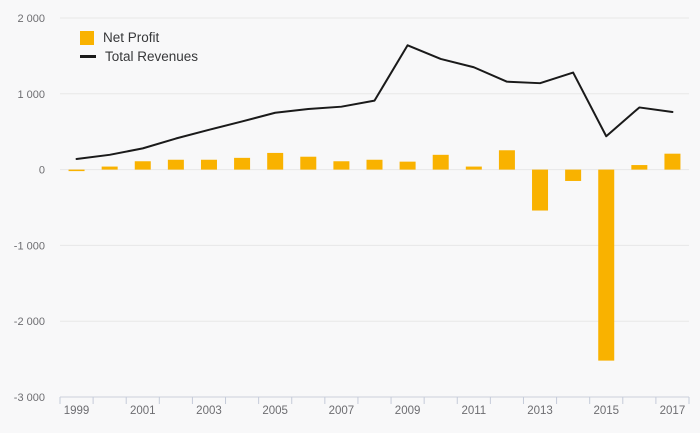 The width and height of the screenshot is (700, 433). What do you see at coordinates (407, 165) in the screenshot?
I see `bar-2009` at bounding box center [407, 165].